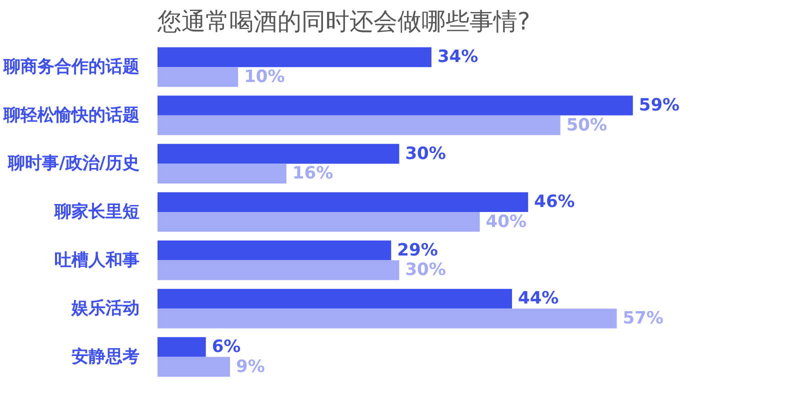 This screenshot has width=804, height=403. I want to click on chart-title: 您通常喝酒的同时还会做哪些事情?, so click(343, 22).